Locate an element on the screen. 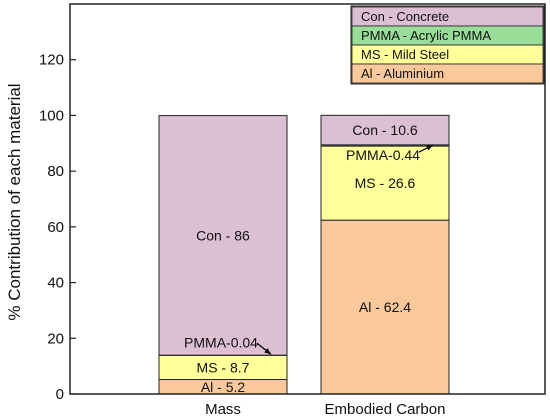 Image resolution: width=550 pixels, height=420 pixels. y-tick-label: 0 is located at coordinates (60, 394).